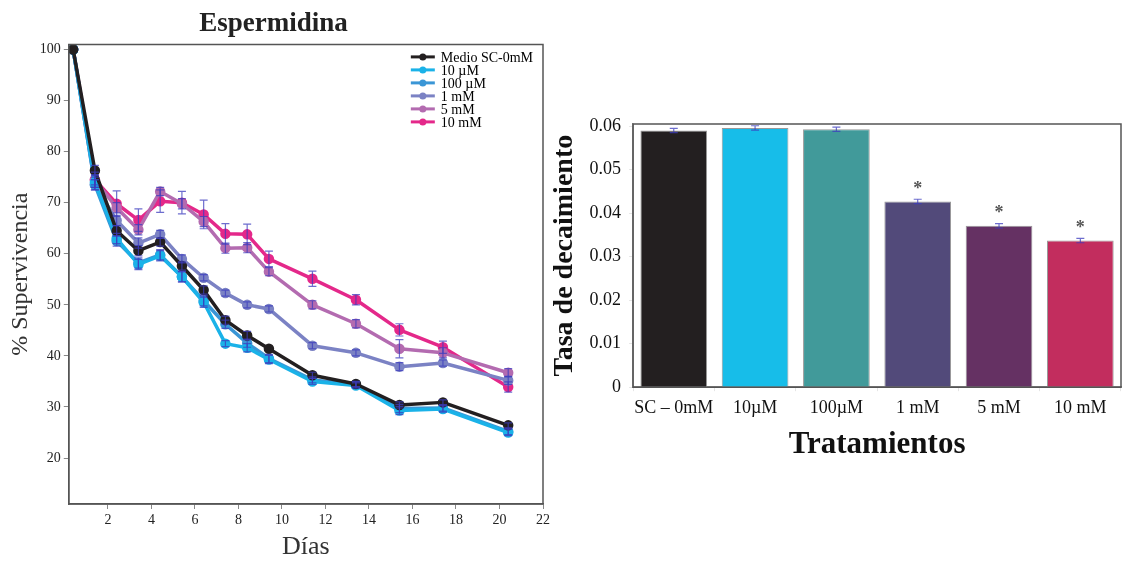 Image resolution: width=1147 pixels, height=563 pixels. What do you see at coordinates (755, 406) in the screenshot?
I see `x-tick-label: 10µM` at bounding box center [755, 406].